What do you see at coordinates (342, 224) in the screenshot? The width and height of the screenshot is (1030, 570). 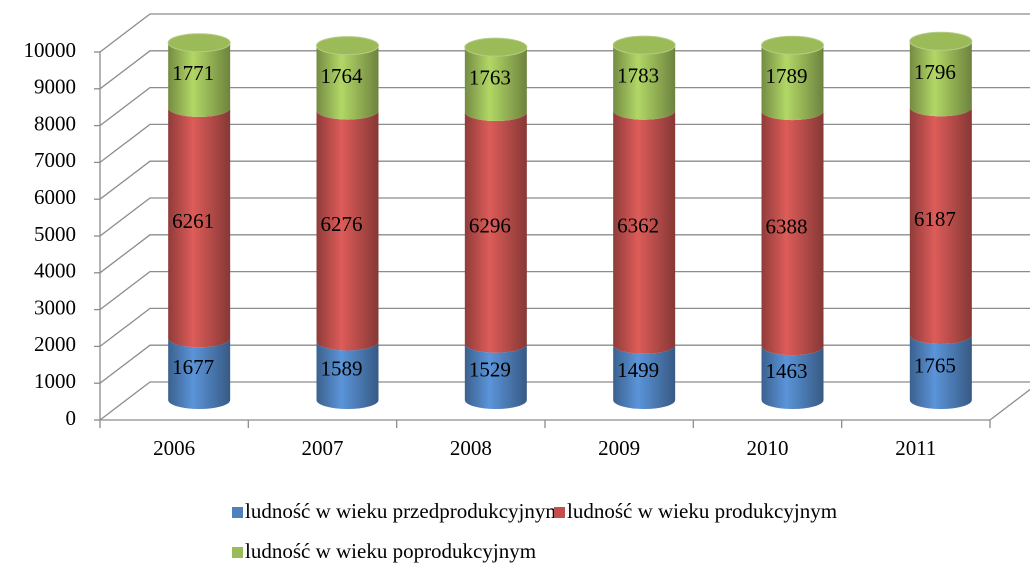 I see `value-label: 6276` at bounding box center [342, 224].